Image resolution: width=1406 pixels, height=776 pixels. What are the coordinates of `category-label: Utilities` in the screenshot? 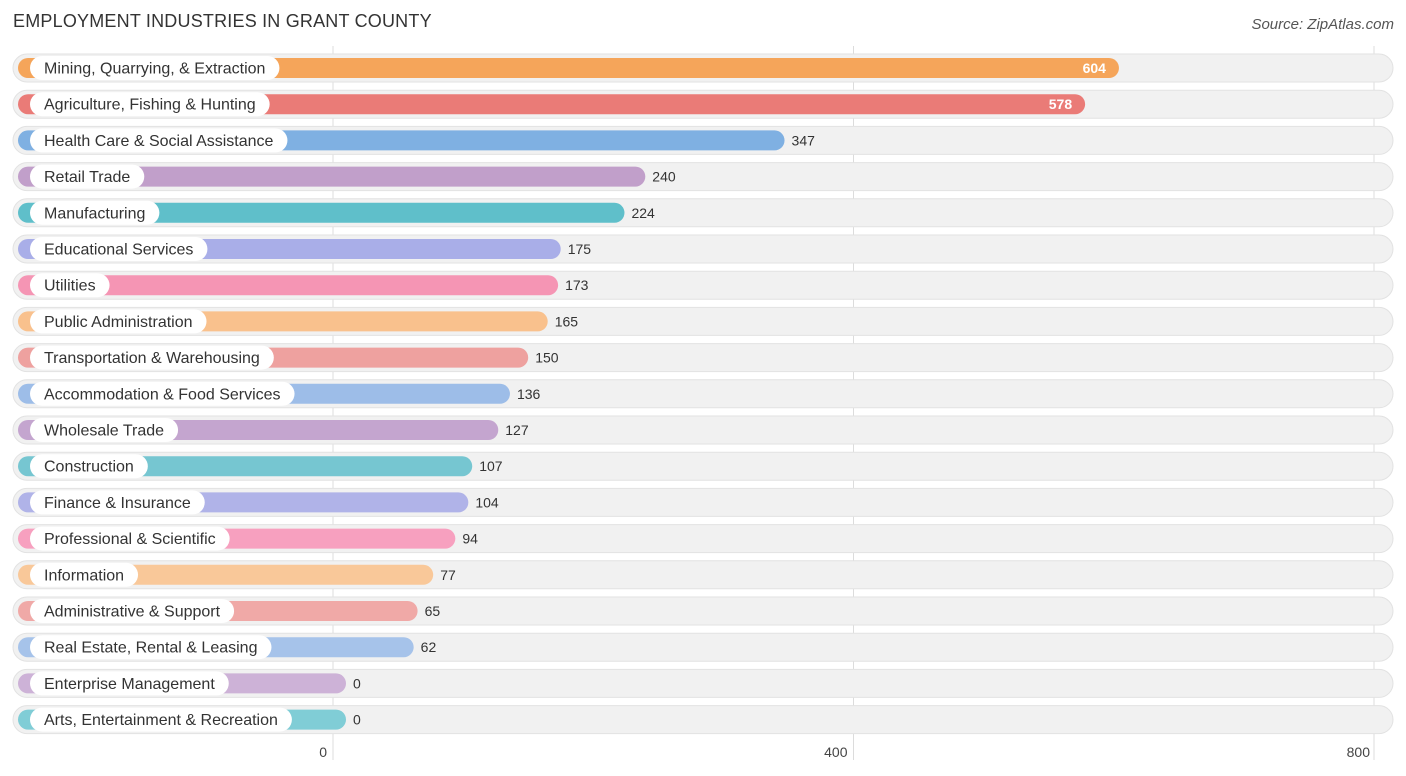 It's located at (70, 286).